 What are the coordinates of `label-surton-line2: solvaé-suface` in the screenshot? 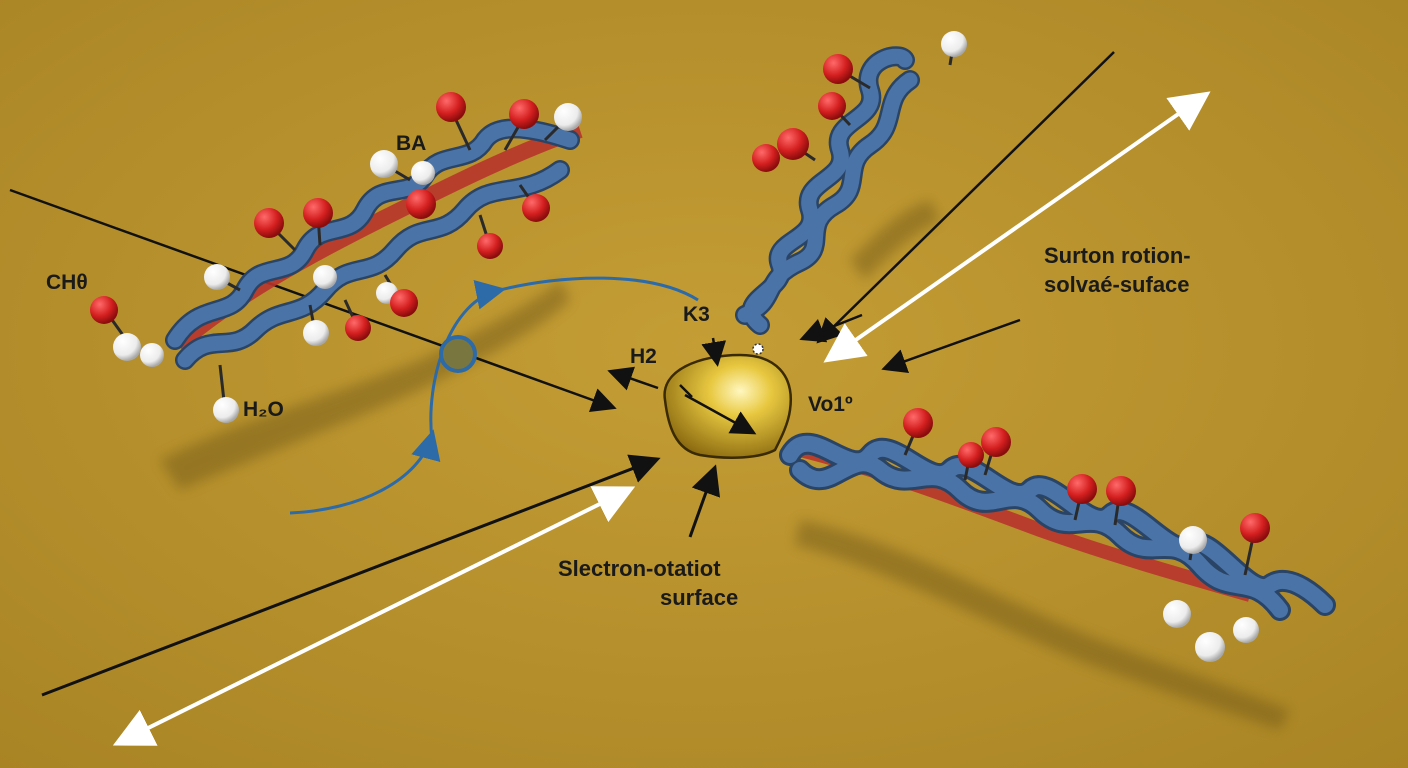 It's located at (1117, 284).